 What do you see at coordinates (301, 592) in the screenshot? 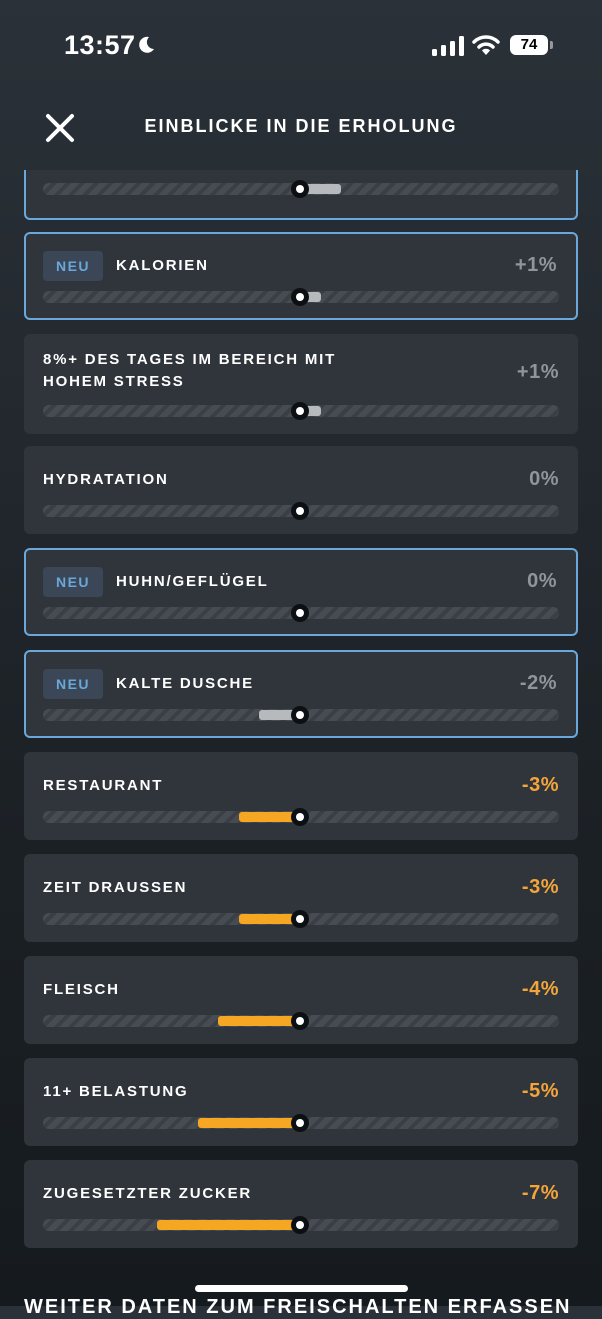
I see `insight-card: NEU HUHN/GEFLÜGEL 0%` at bounding box center [301, 592].